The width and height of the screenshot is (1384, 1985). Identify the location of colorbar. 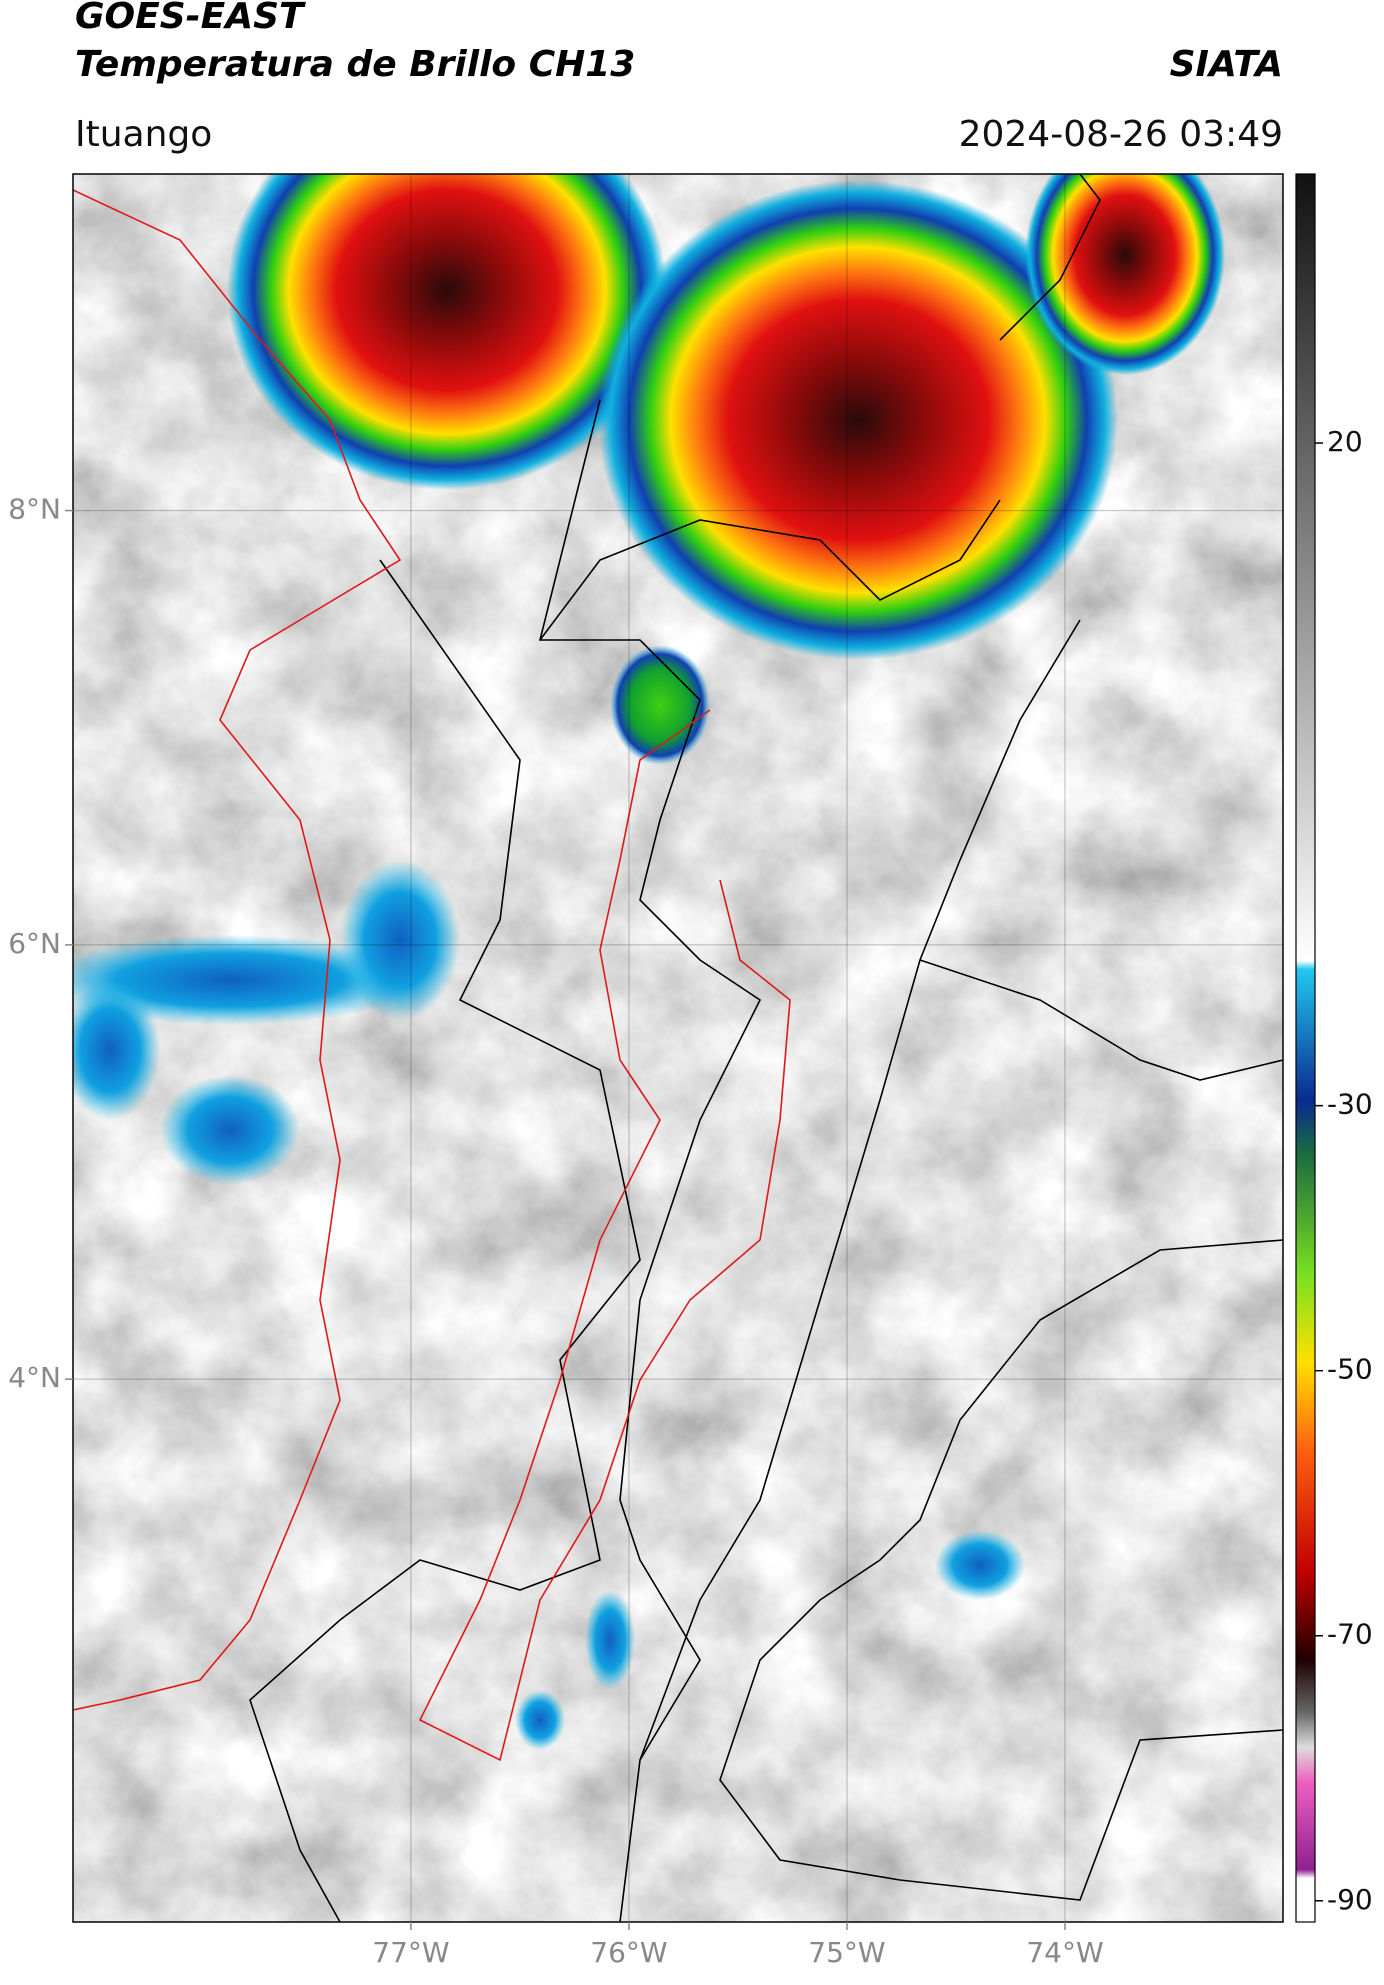
(1305, 1048).